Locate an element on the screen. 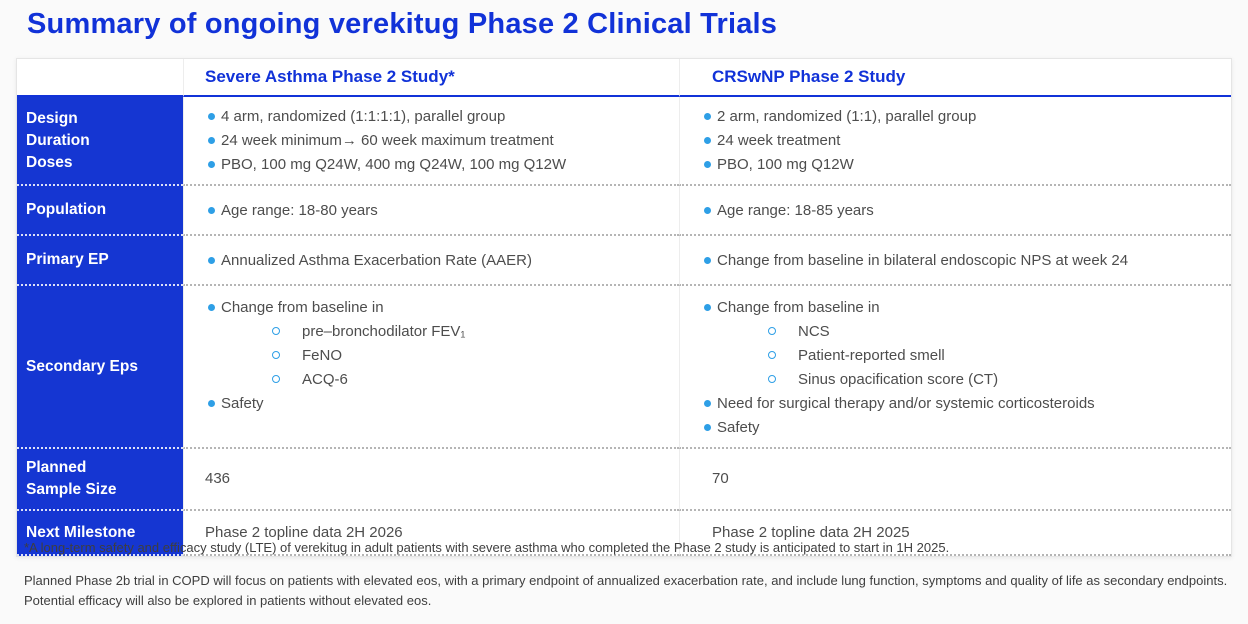 The height and width of the screenshot is (624, 1248). row-label-line: Next Milestone is located at coordinates (81, 532).